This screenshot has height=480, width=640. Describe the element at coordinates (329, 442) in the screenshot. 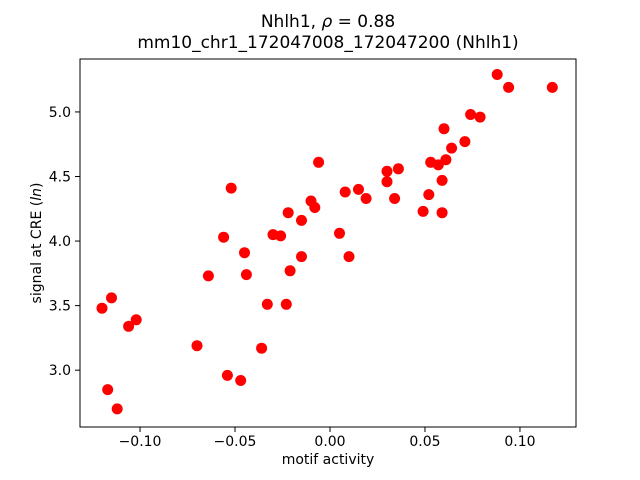

I see `x-tick-label: 0.00` at that location.